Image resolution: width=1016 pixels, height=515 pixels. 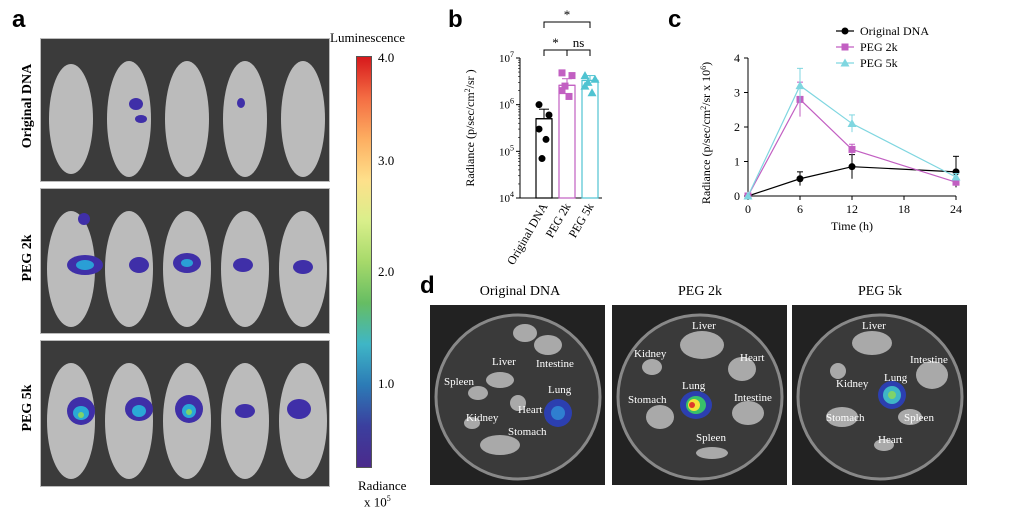 I want to click on legend-label: PEG 5k, so click(x=879, y=63).